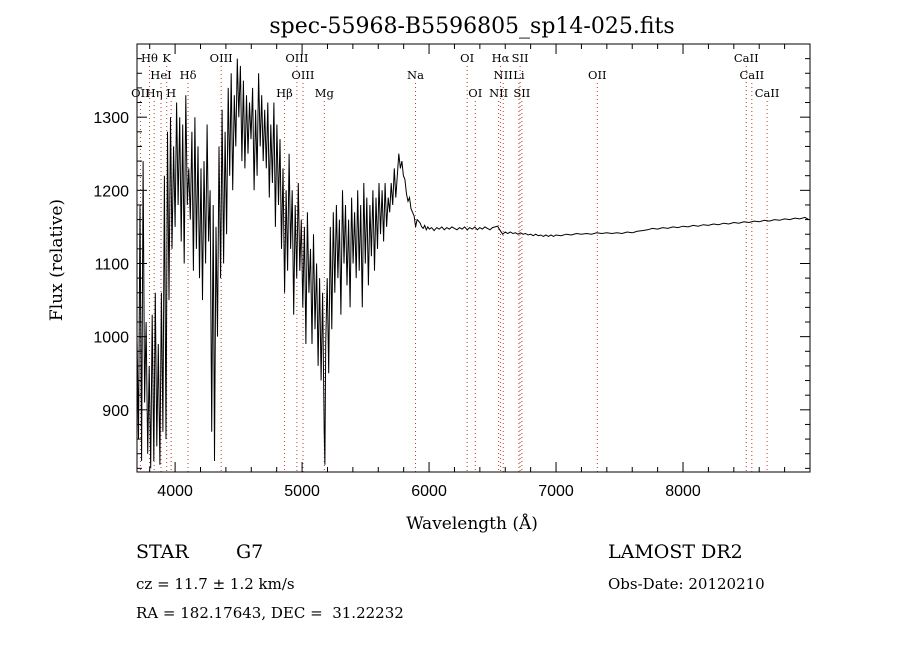 This screenshot has height=650, width=900. I want to click on y-tick-label: 900, so click(115, 411).